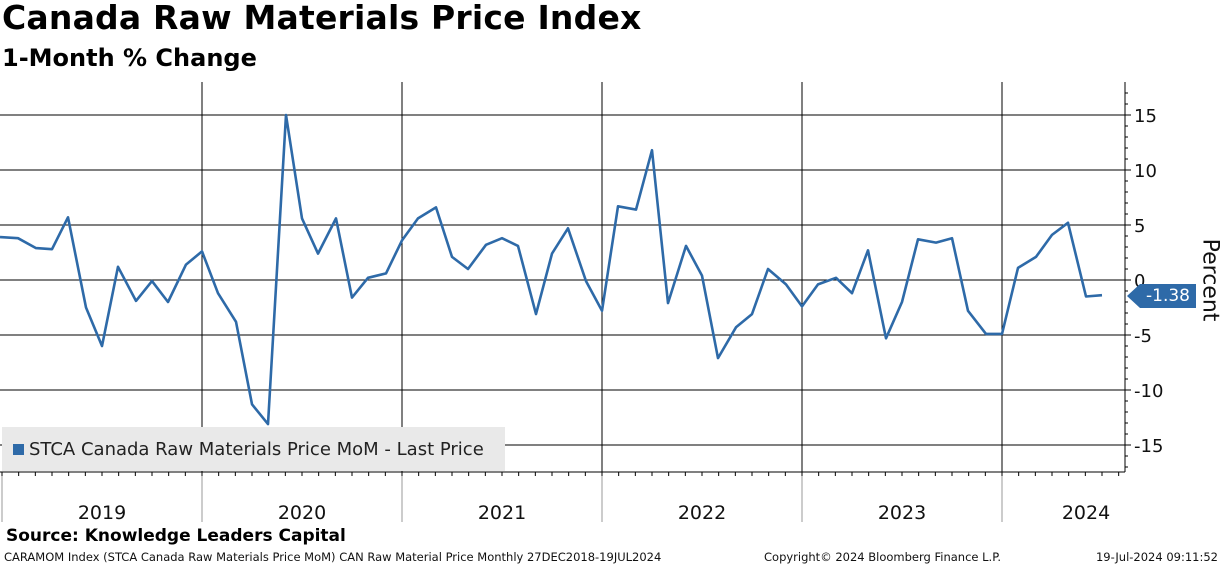 Image resolution: width=1224 pixels, height=566 pixels. Describe the element at coordinates (1168, 296) in the screenshot. I see `last-value-label: -1.38` at that location.